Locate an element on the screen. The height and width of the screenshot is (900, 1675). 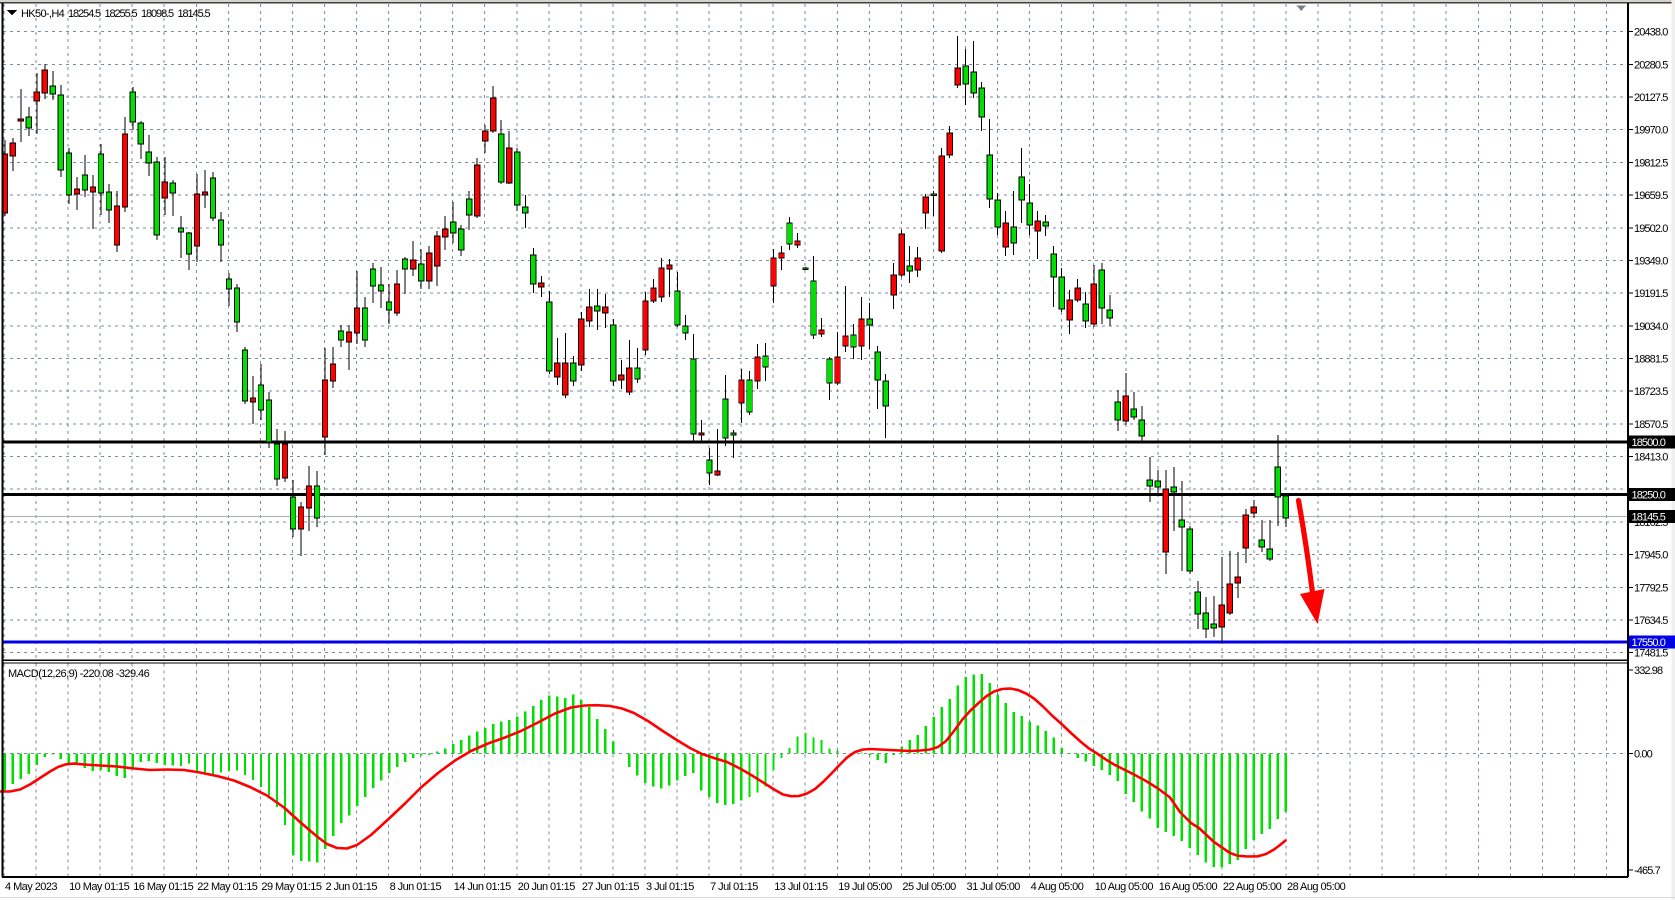
svg-text: 18570.5 is located at coordinates (1651, 425).